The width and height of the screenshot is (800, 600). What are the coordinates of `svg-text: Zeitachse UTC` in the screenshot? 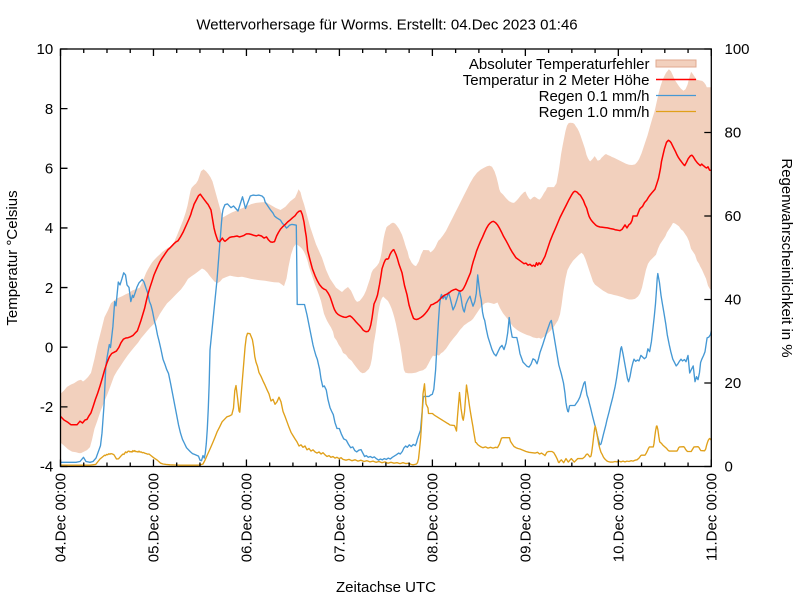 It's located at (386, 587).